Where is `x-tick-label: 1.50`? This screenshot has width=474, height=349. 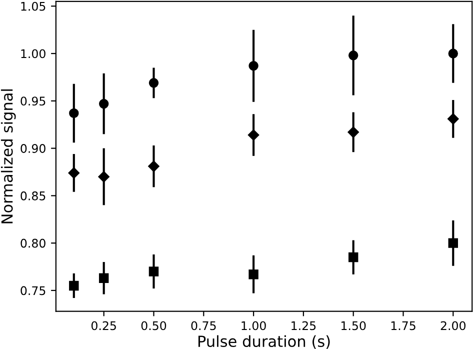
x-tick-label: 1.50 is located at coordinates (353, 325).